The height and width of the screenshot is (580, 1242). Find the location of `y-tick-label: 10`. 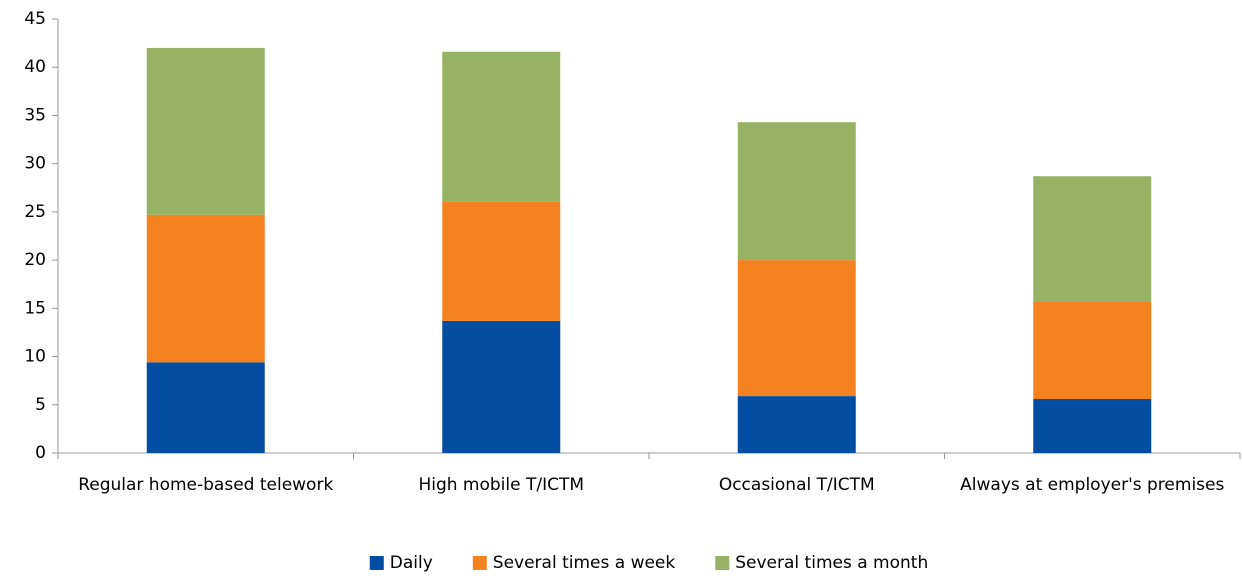

y-tick-label: 10 is located at coordinates (35, 357).